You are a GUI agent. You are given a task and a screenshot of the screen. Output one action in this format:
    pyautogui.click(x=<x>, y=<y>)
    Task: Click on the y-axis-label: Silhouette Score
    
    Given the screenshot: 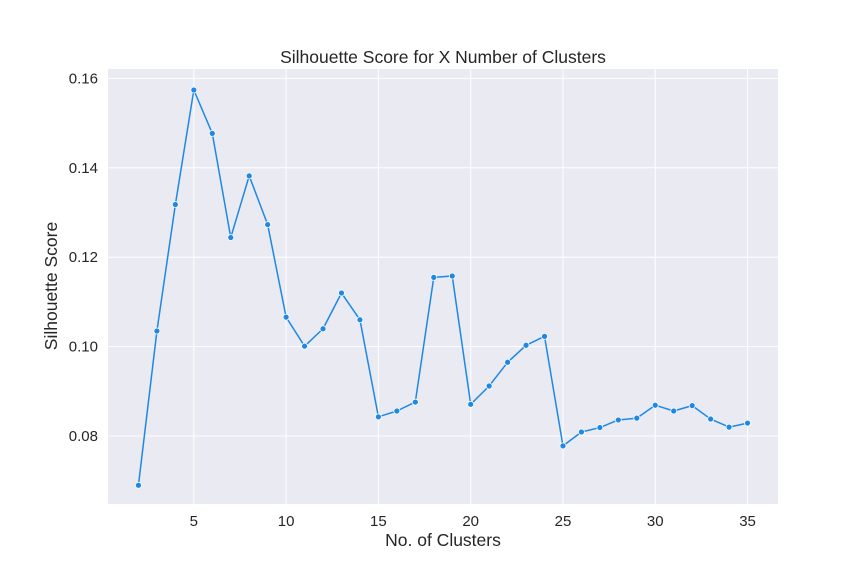 What is the action you would take?
    pyautogui.click(x=51, y=286)
    